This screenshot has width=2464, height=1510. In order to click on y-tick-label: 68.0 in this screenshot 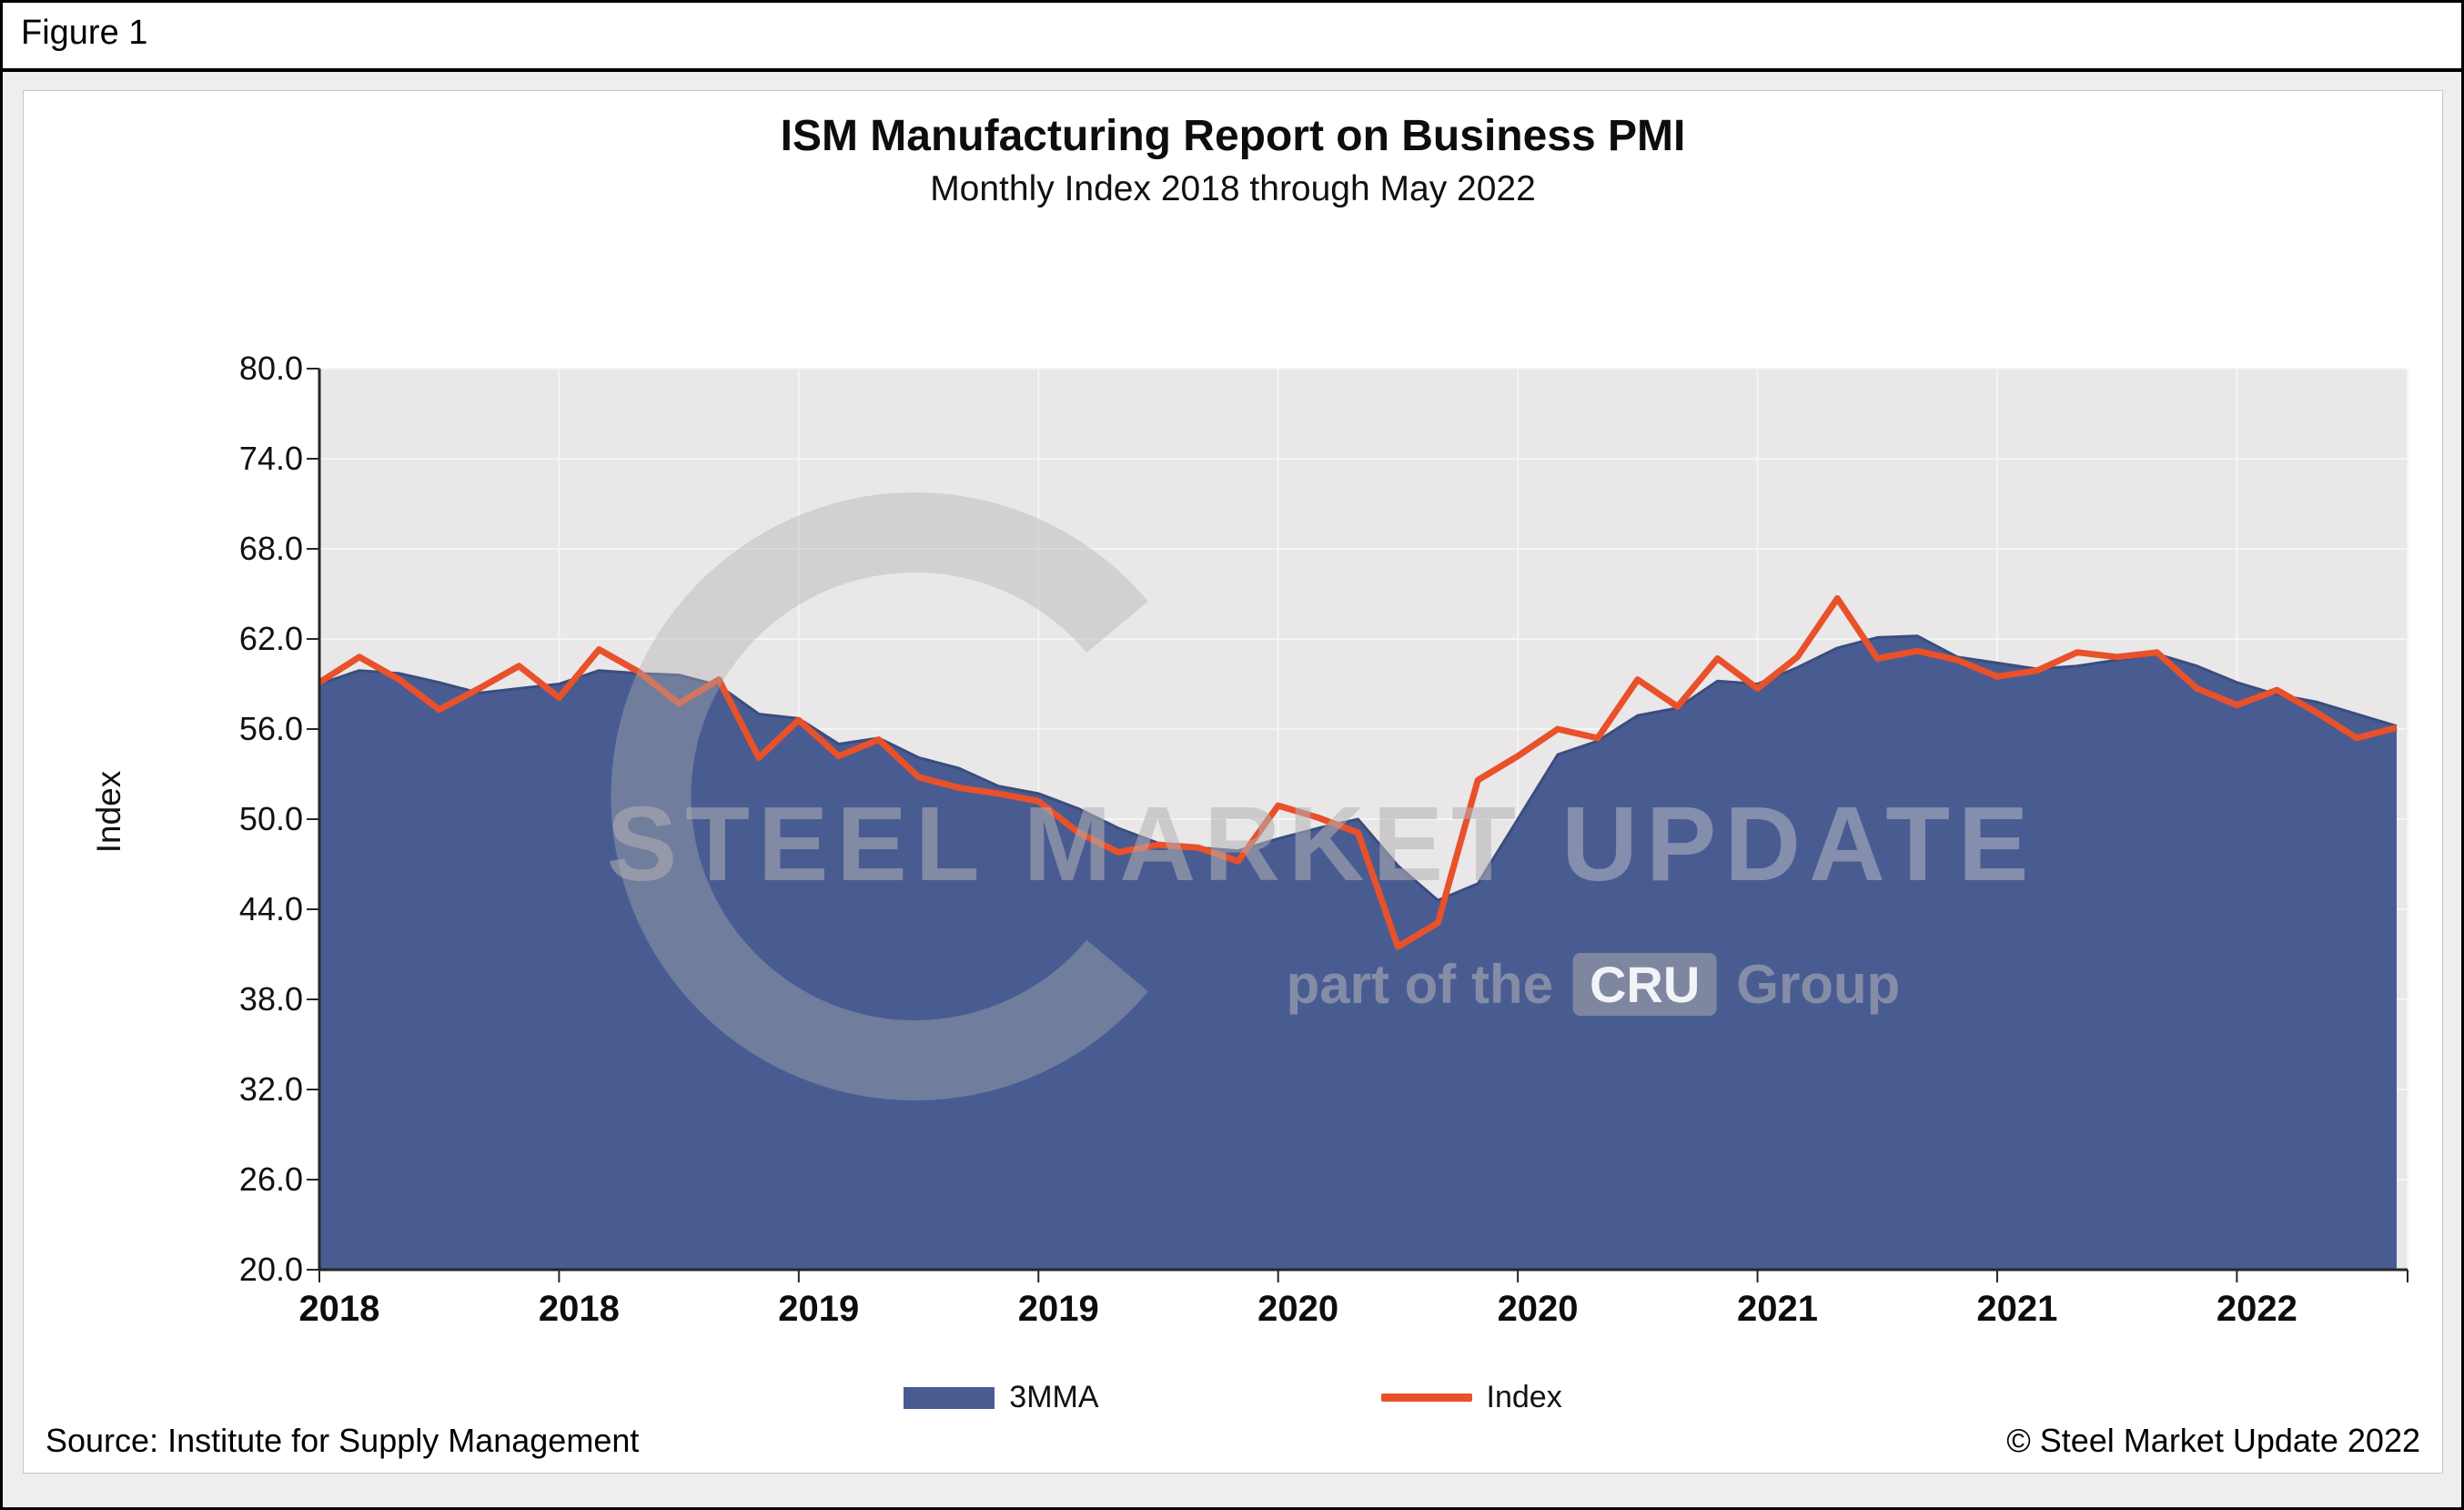, I will do `click(270, 548)`.